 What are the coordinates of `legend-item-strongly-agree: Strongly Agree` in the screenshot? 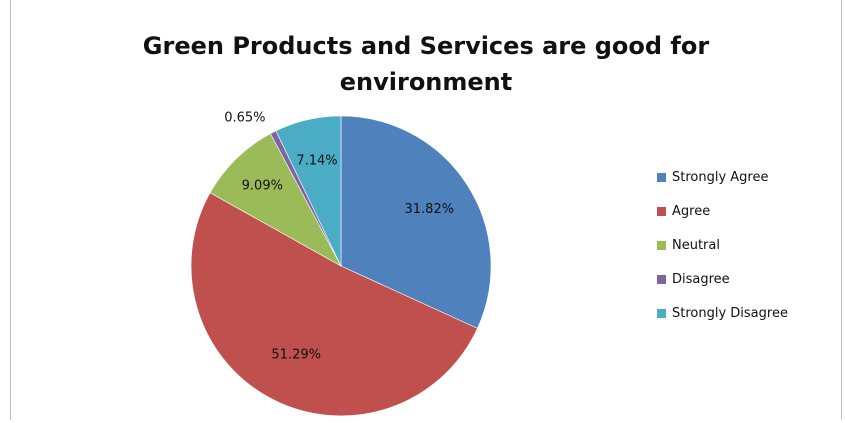 It's located at (747, 177).